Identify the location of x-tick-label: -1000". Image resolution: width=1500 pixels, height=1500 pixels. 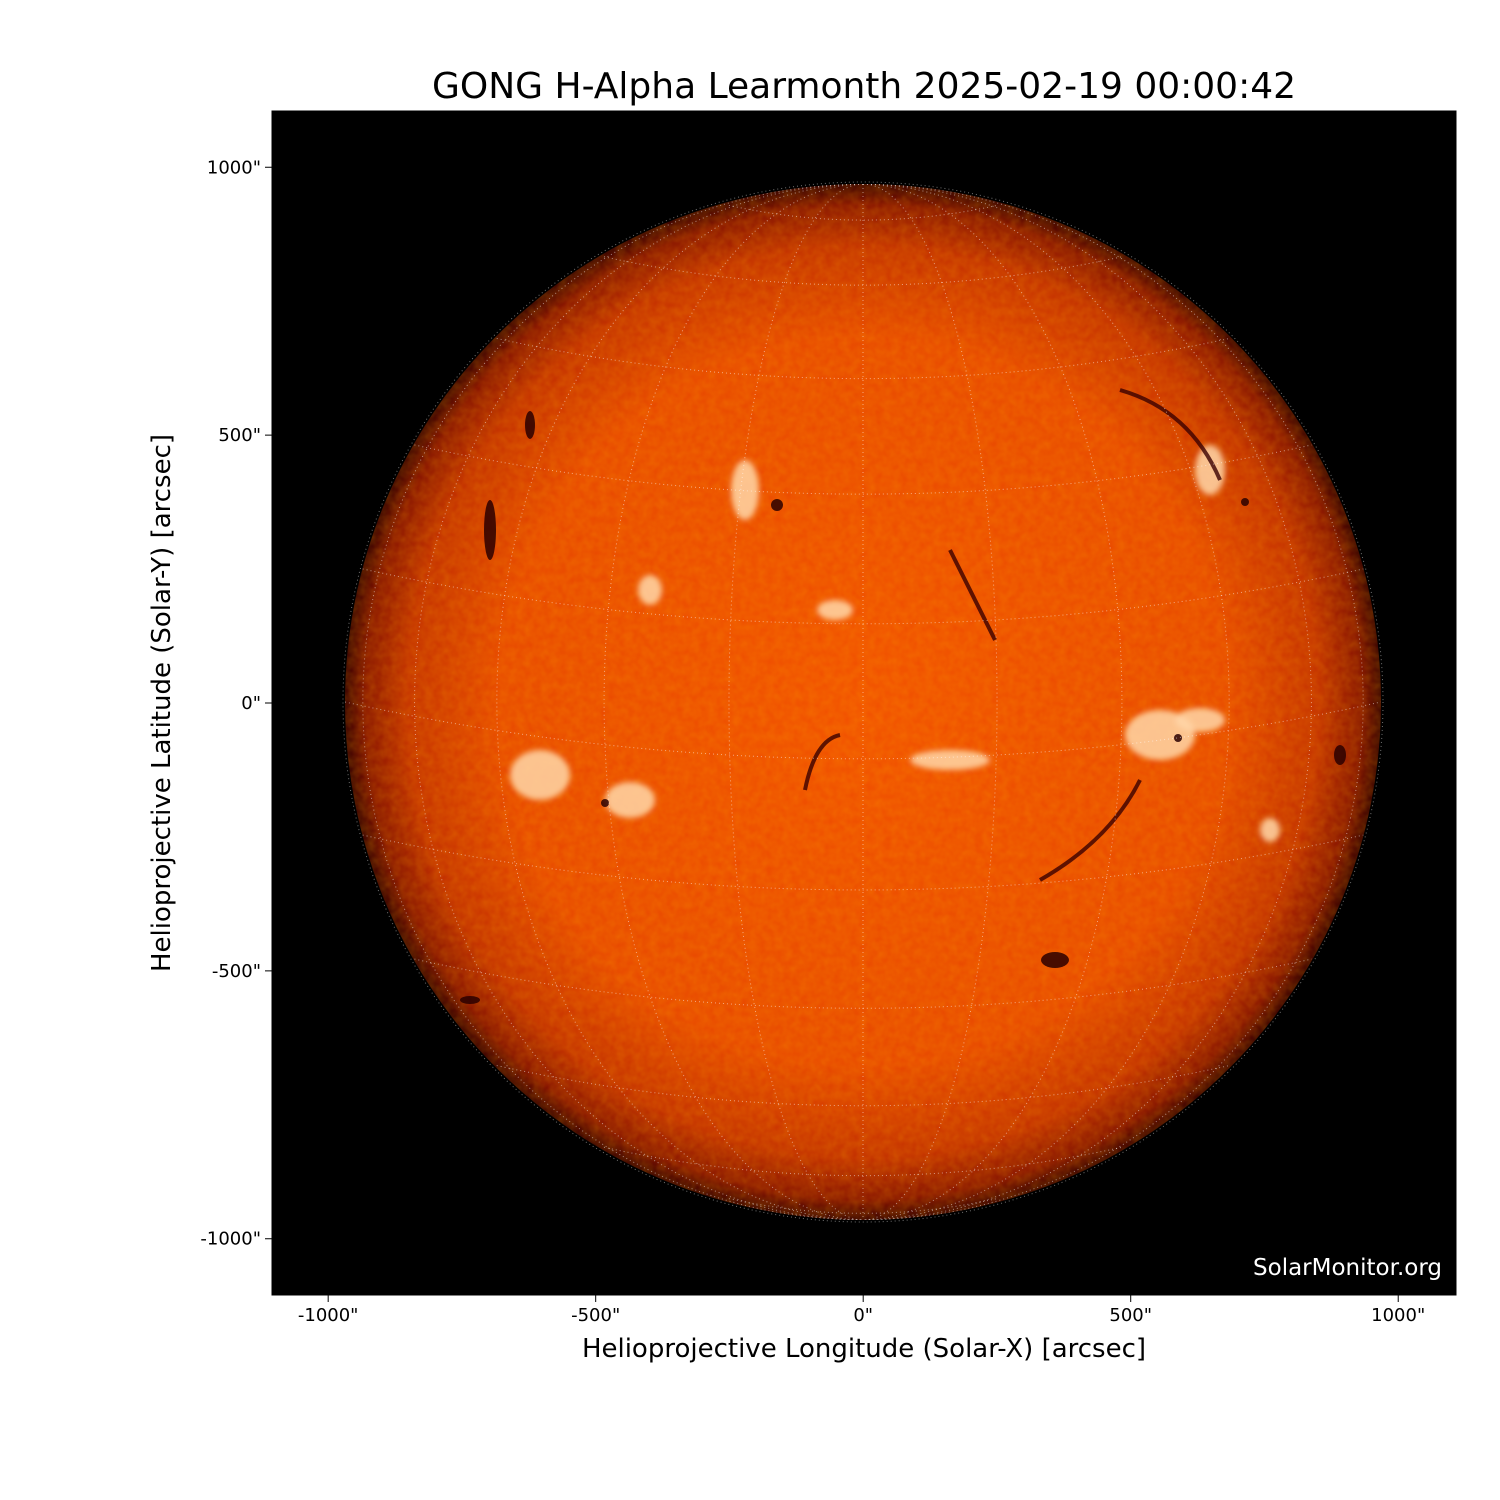
(328, 1315).